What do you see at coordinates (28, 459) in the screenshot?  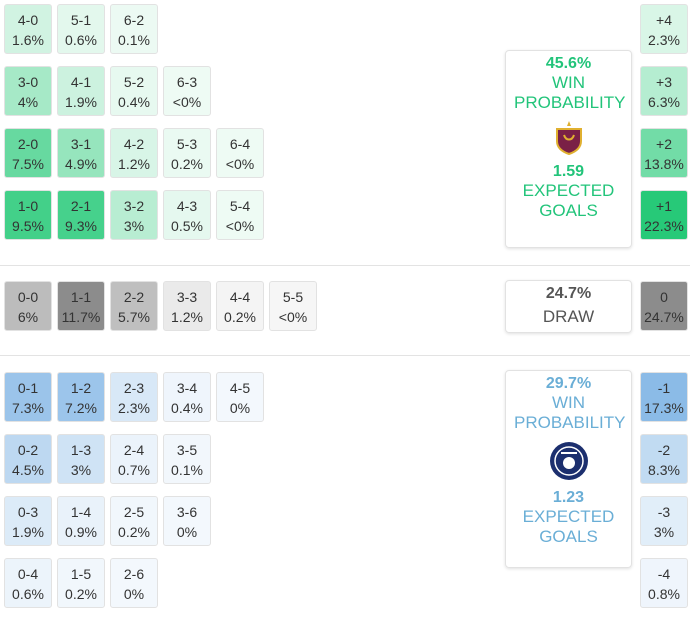 I see `score-cell: 0-2 4.5%` at bounding box center [28, 459].